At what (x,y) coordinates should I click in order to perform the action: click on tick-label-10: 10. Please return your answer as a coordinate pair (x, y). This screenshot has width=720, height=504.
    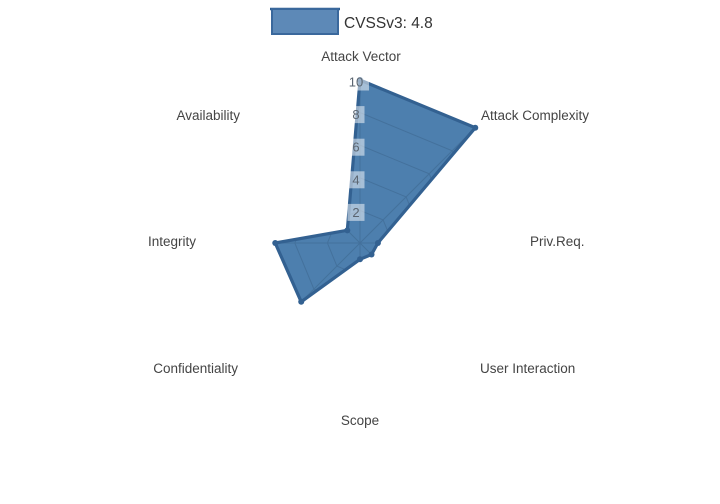
    Looking at the image, I should click on (356, 82).